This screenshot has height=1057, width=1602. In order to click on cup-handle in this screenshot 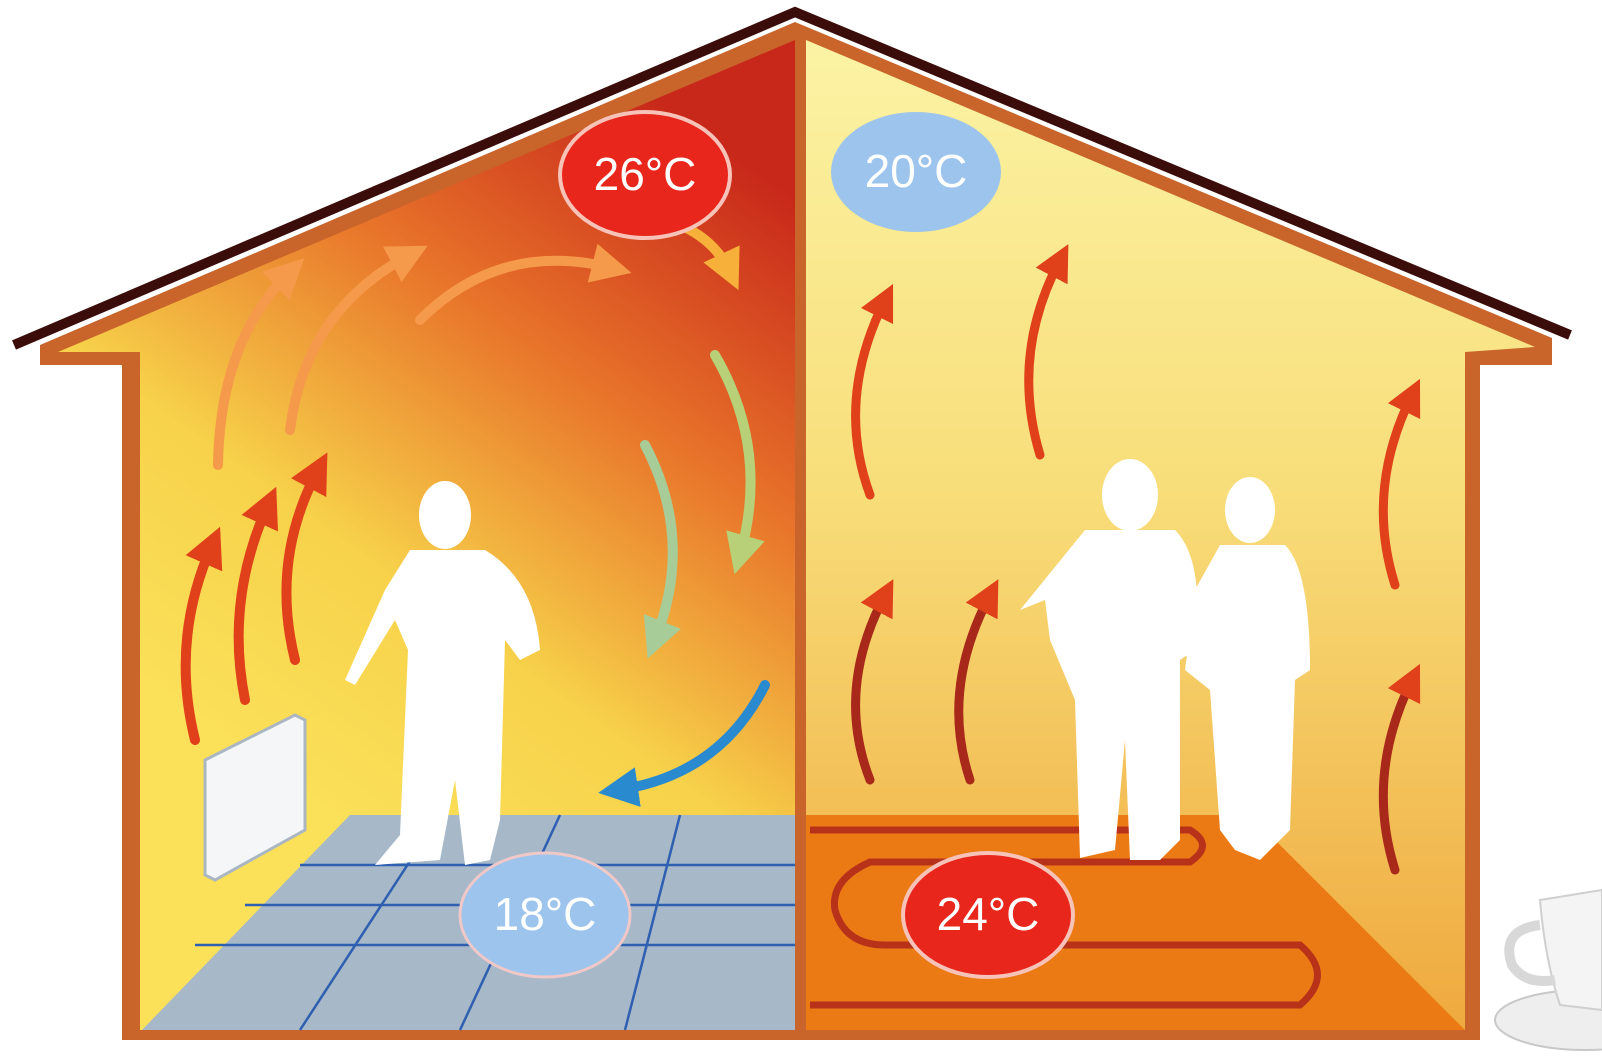, I will do `click(1530, 953)`.